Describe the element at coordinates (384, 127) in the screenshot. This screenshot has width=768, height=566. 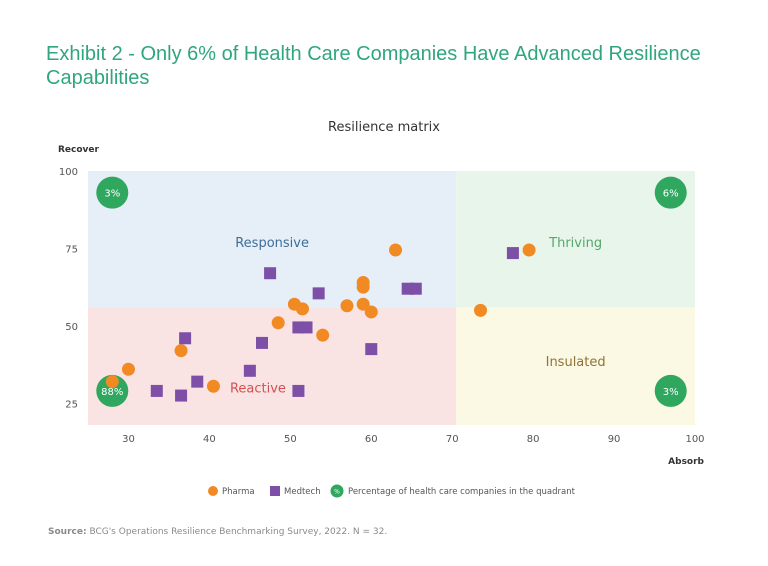
I see `chart-title: Resilience matrix` at that location.